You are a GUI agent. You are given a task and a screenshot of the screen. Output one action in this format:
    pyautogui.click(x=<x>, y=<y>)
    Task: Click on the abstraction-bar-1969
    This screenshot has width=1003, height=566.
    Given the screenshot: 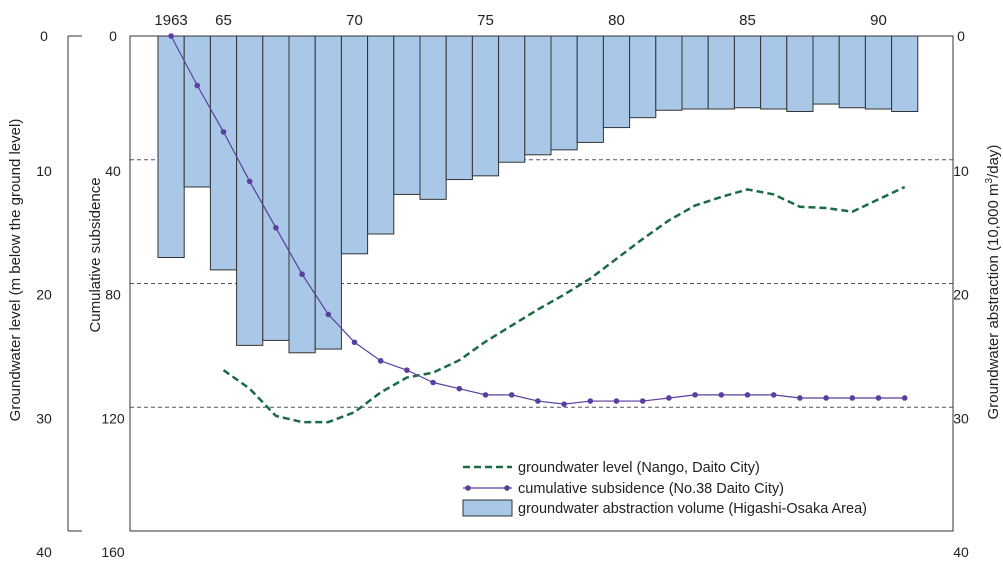 What is the action you would take?
    pyautogui.click(x=328, y=192)
    